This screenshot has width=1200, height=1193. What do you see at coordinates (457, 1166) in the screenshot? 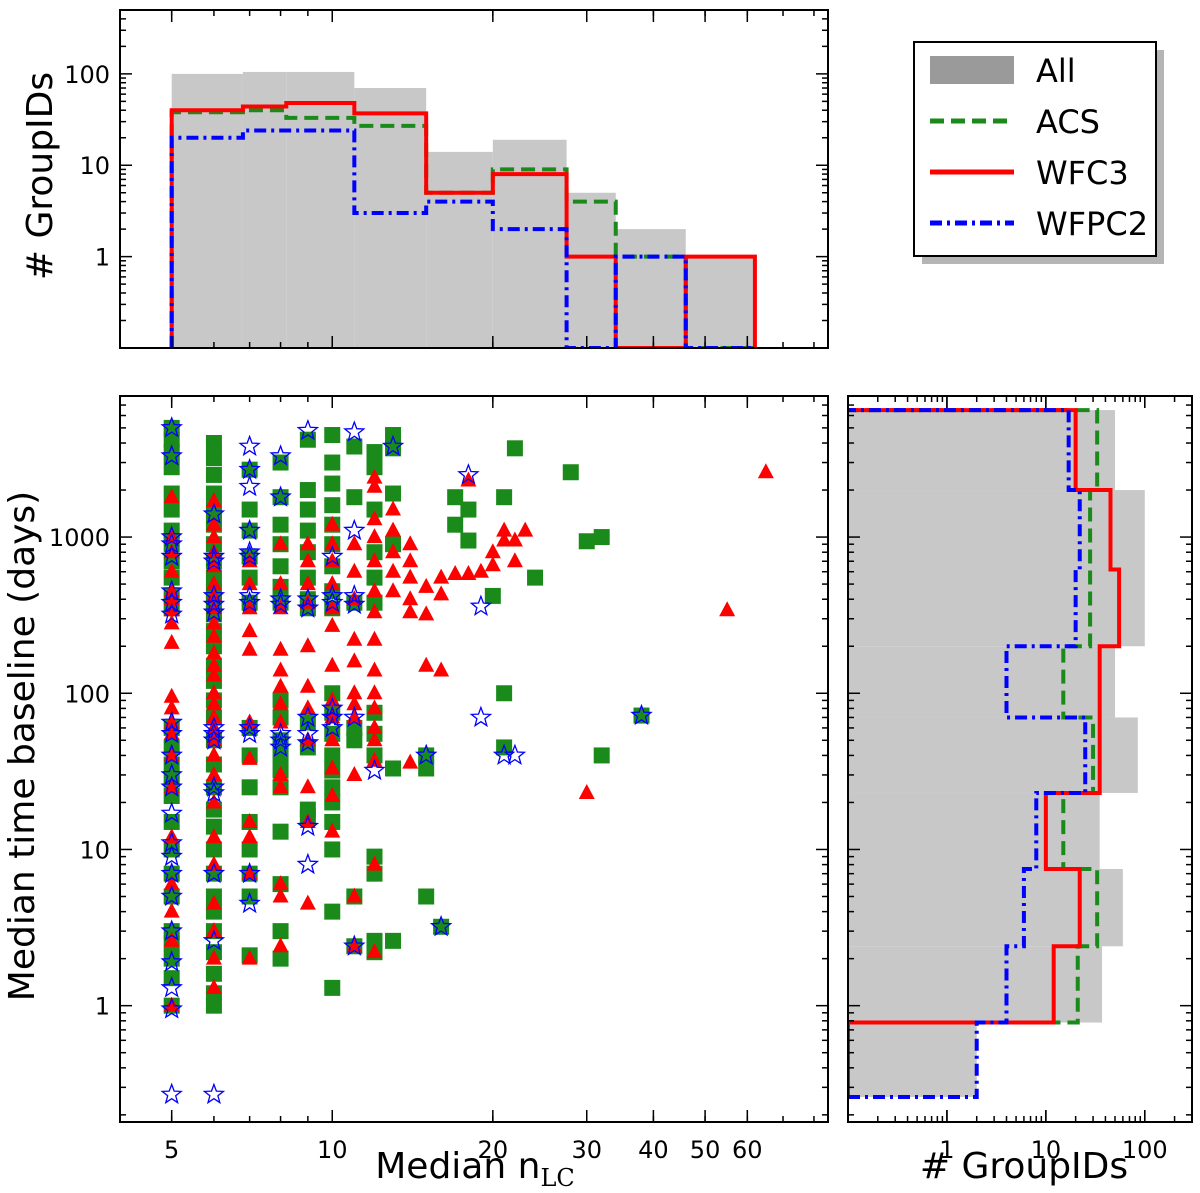
I see `main-x-axis-label-main: Median n` at bounding box center [457, 1166].